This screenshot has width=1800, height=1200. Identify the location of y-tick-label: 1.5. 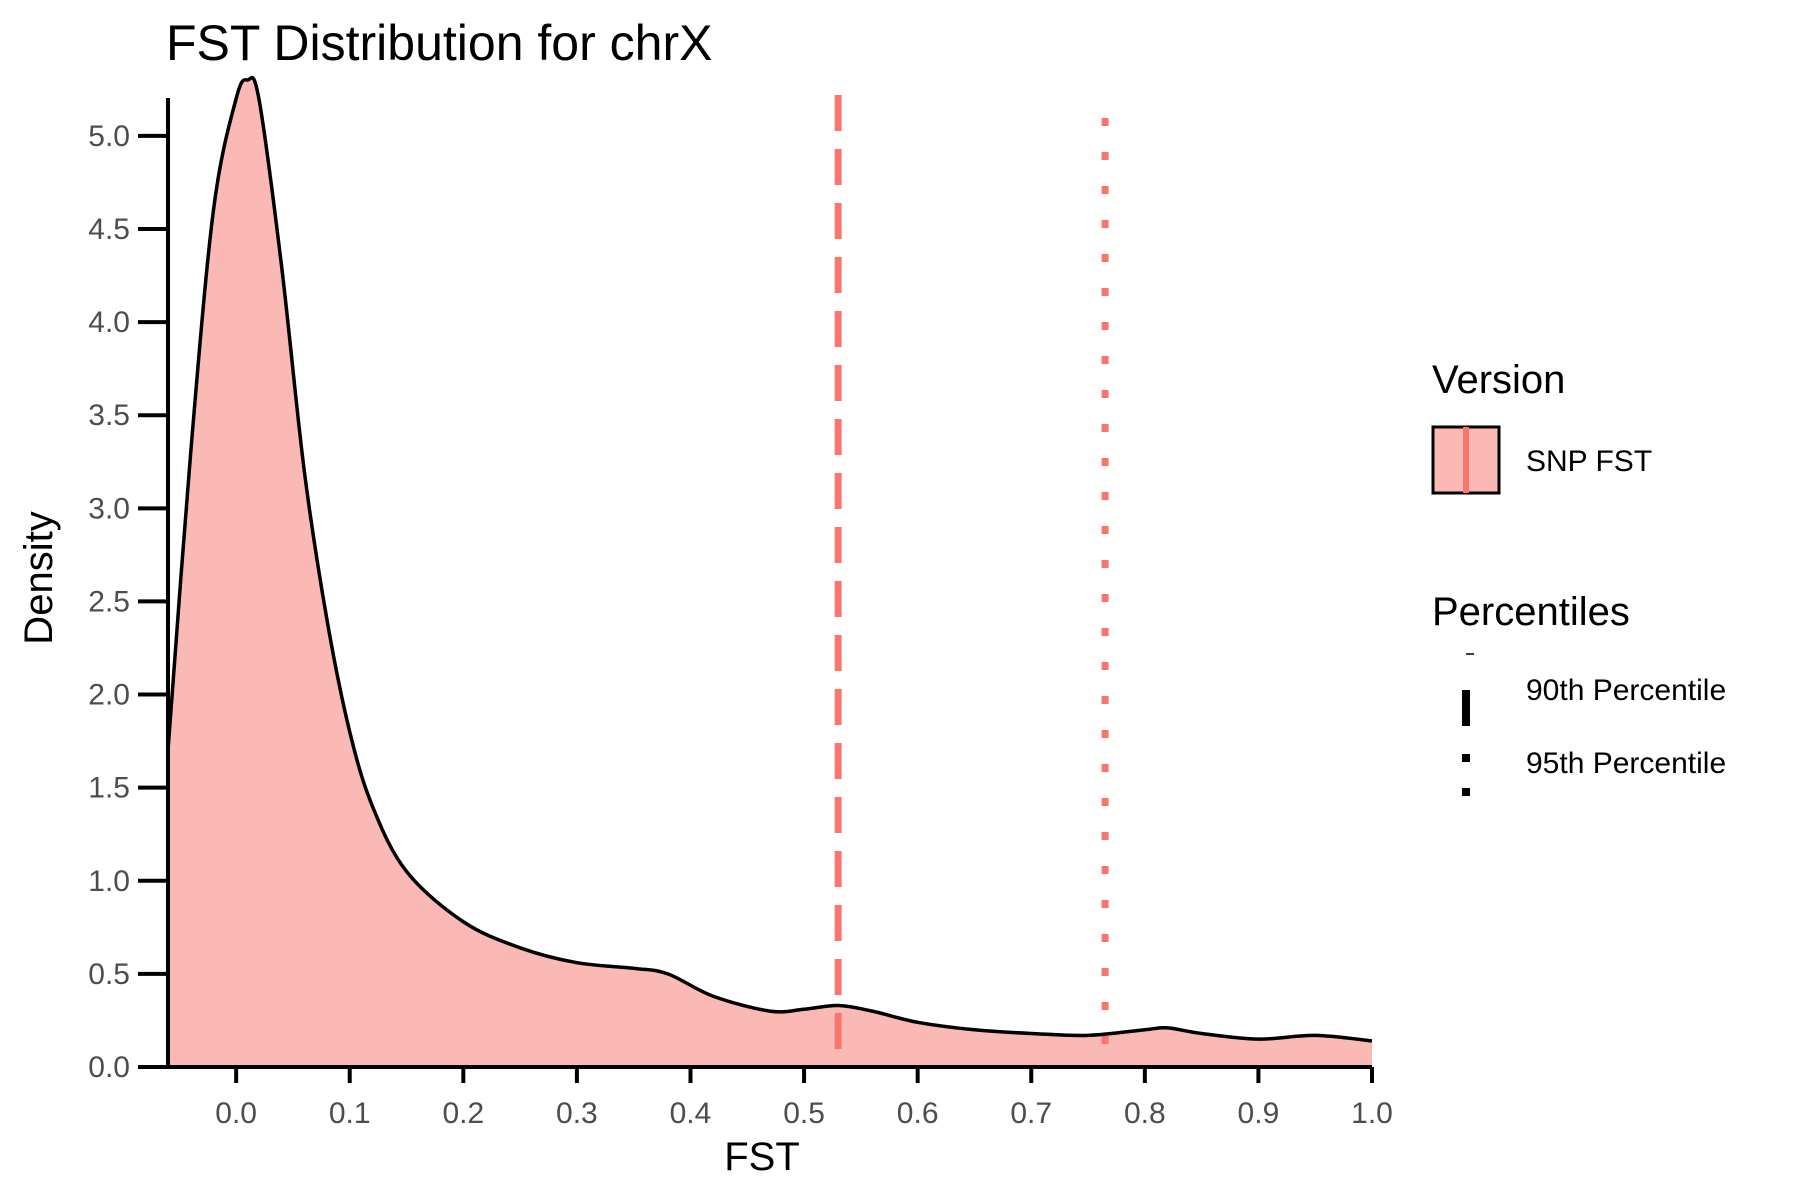
(109, 788).